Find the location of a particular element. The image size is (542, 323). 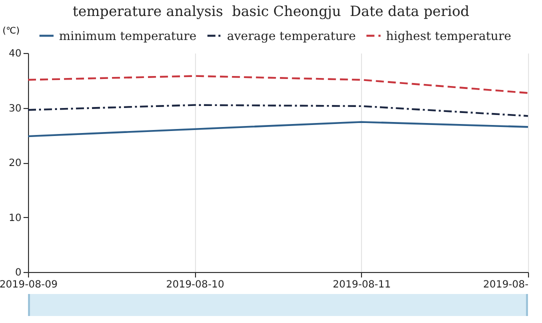

y-tick-label: 40 is located at coordinates (15, 54).